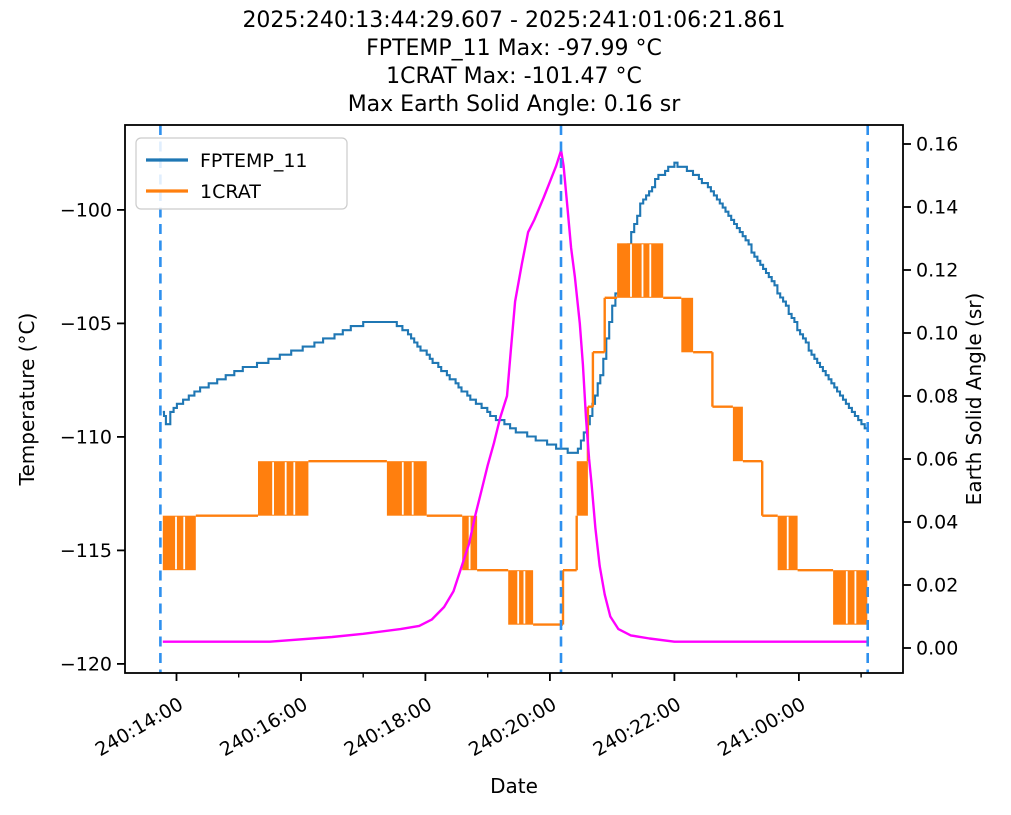  I want to click on y-right-axis-label: Earth Solid Angle (sr), so click(974, 399).